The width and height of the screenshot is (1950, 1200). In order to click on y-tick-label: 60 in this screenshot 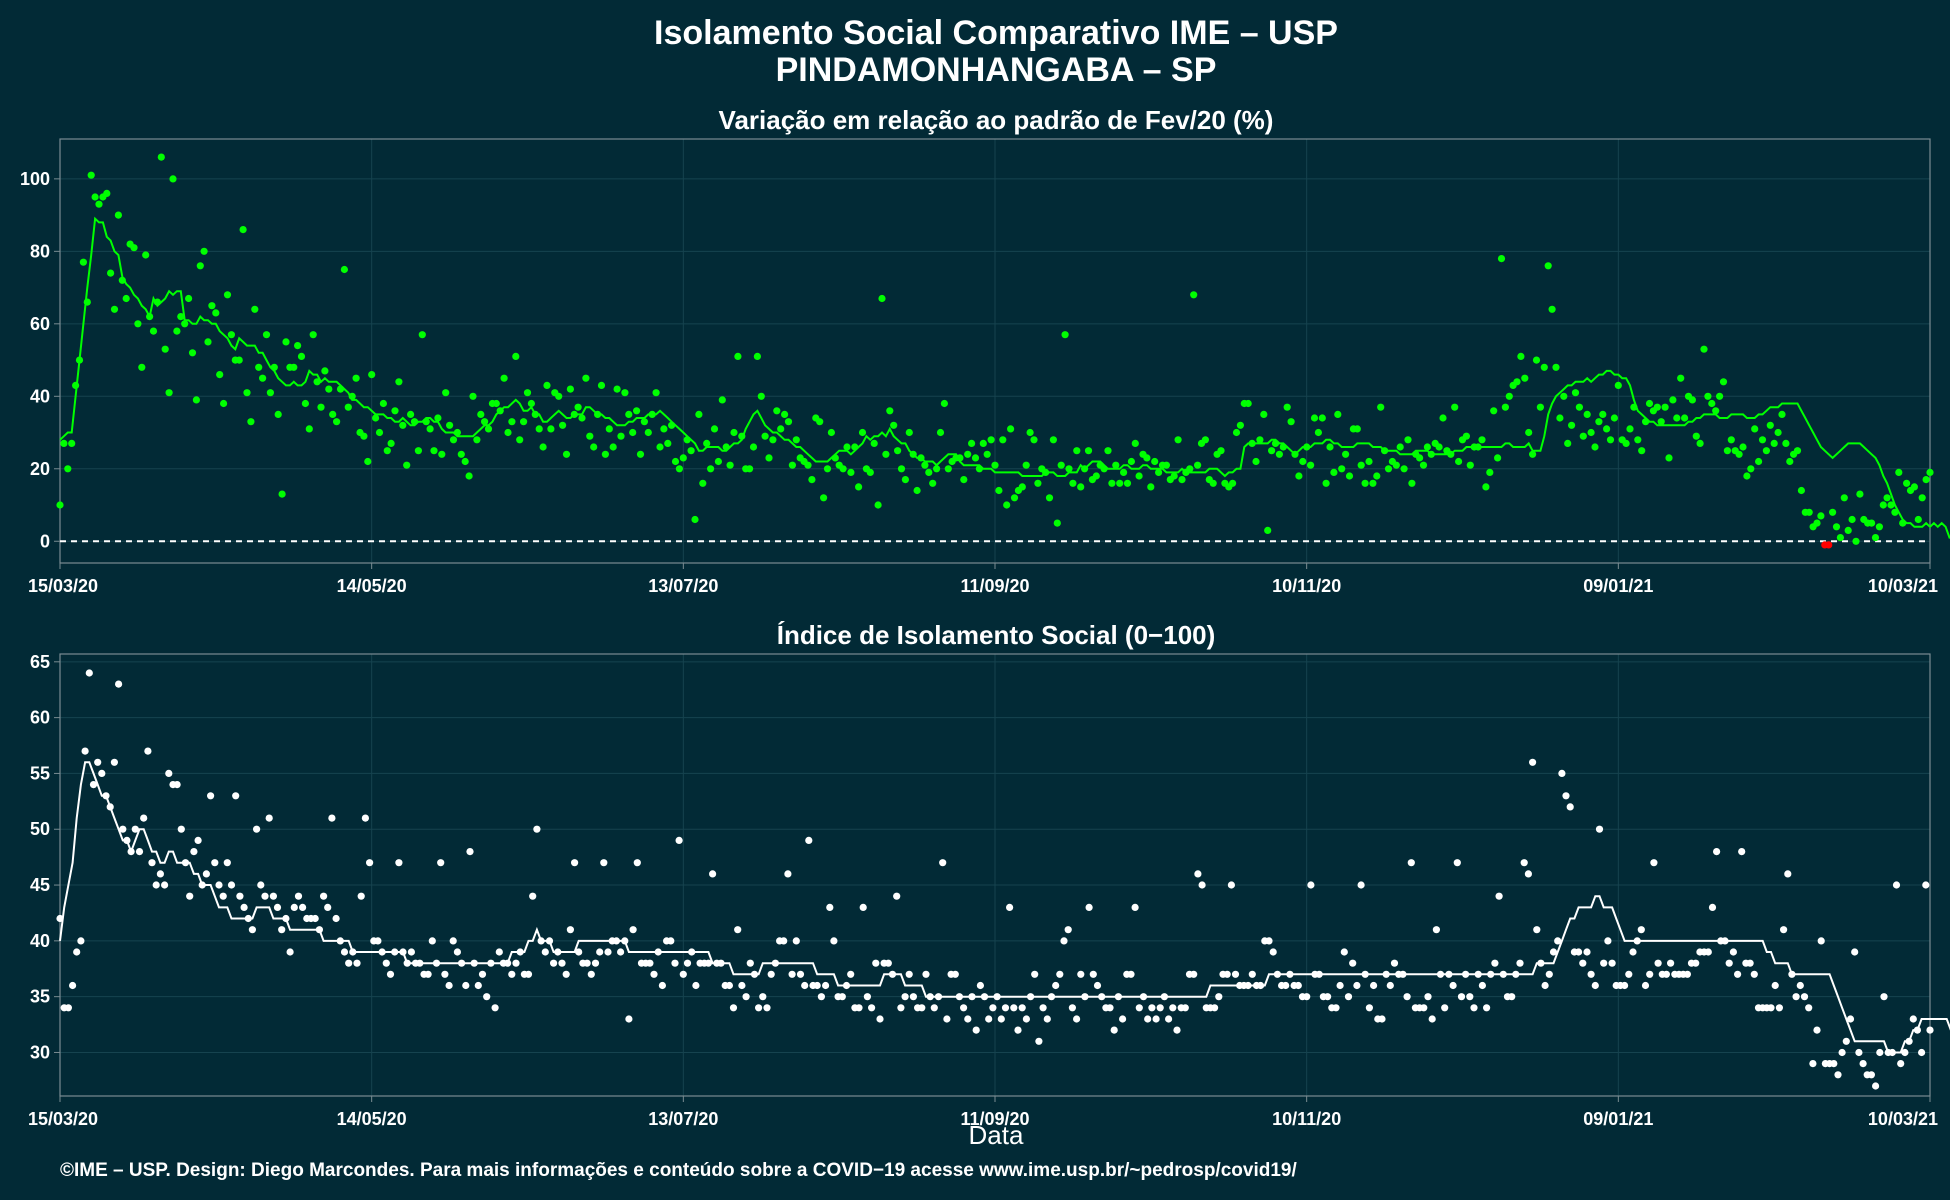, I will do `click(40, 324)`.